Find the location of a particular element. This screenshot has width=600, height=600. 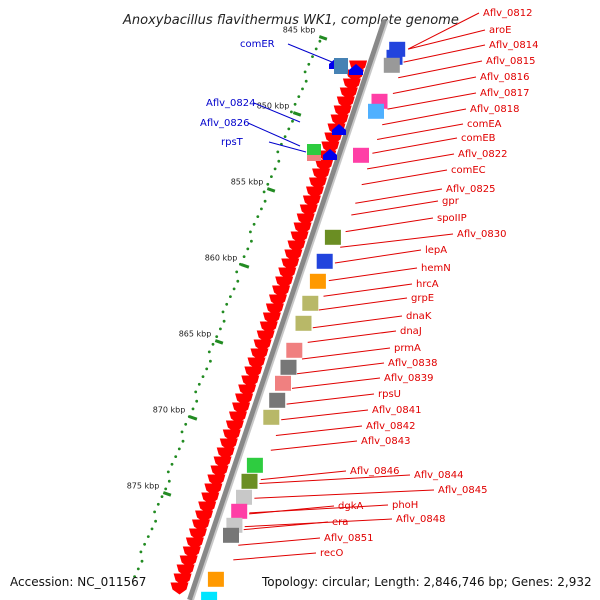

gene-label: comEB is located at coordinates (478, 138).